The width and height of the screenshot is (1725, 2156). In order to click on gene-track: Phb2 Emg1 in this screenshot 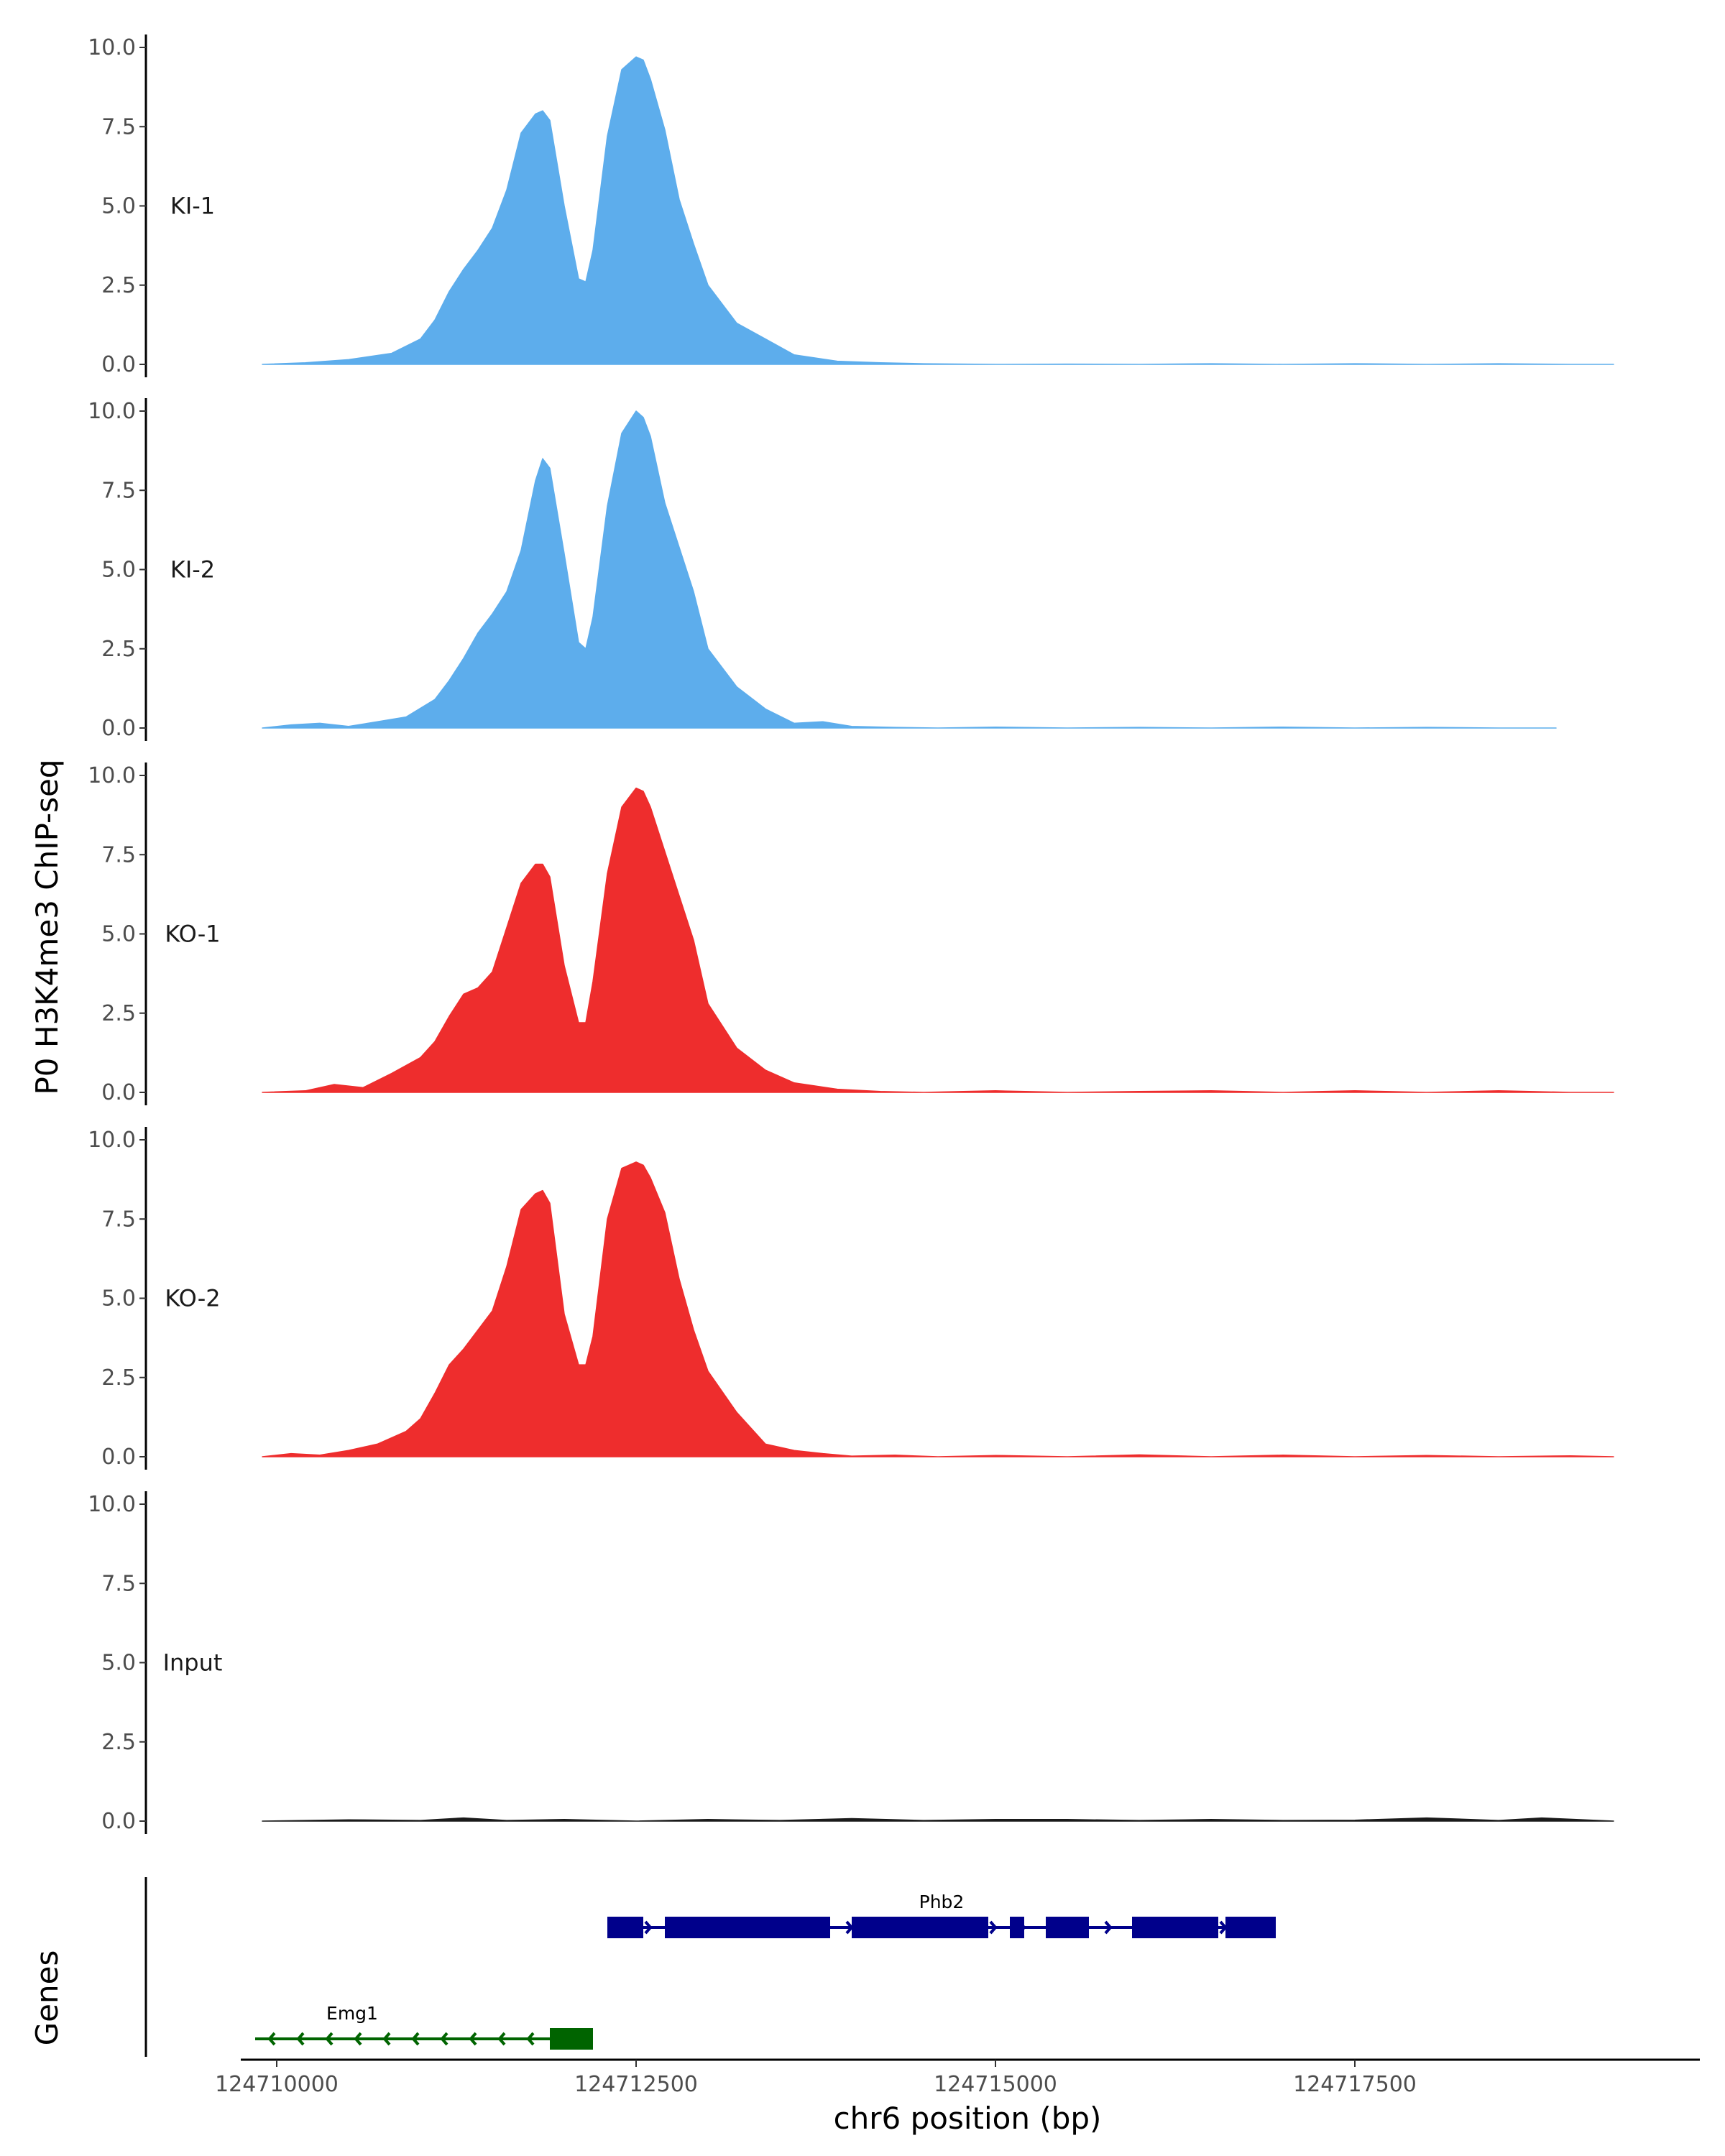, I will do `click(710, 1967)`.